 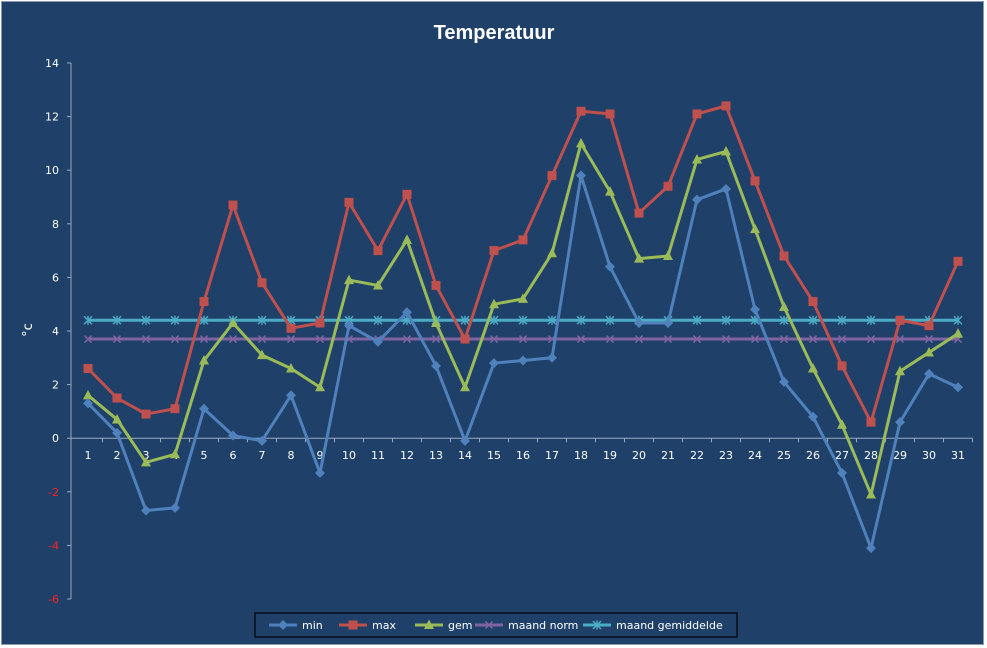 What do you see at coordinates (349, 455) in the screenshot?
I see `x-tick-label: 10` at bounding box center [349, 455].